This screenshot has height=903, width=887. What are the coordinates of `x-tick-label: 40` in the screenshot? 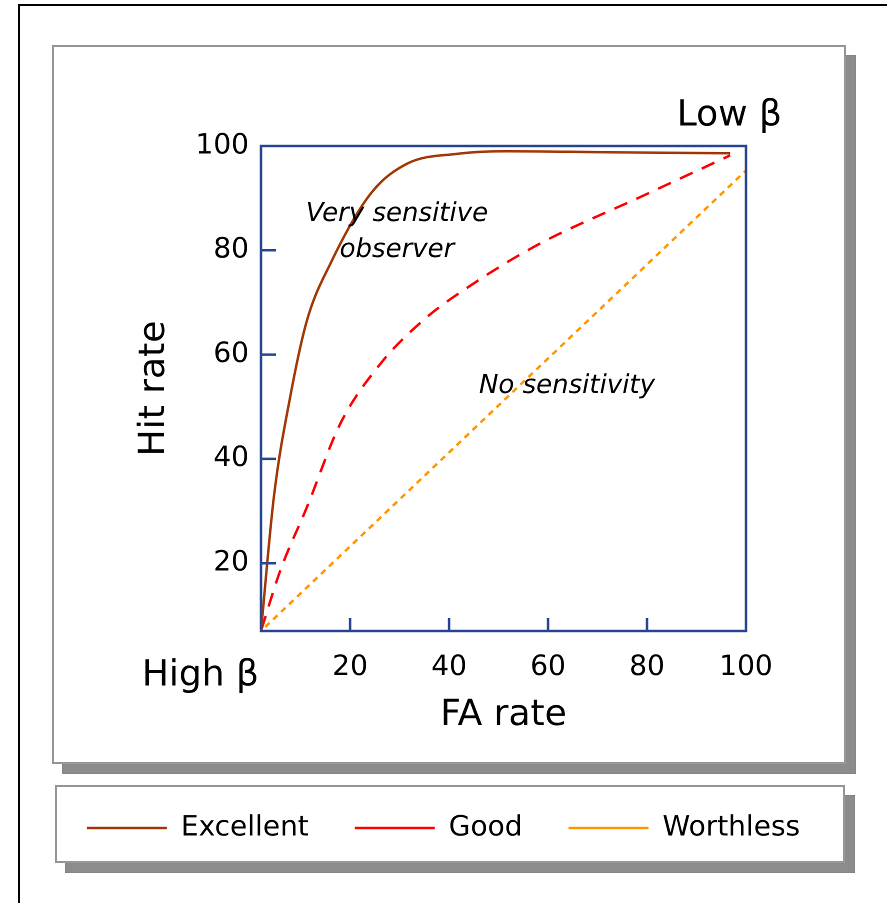 It's located at (449, 665).